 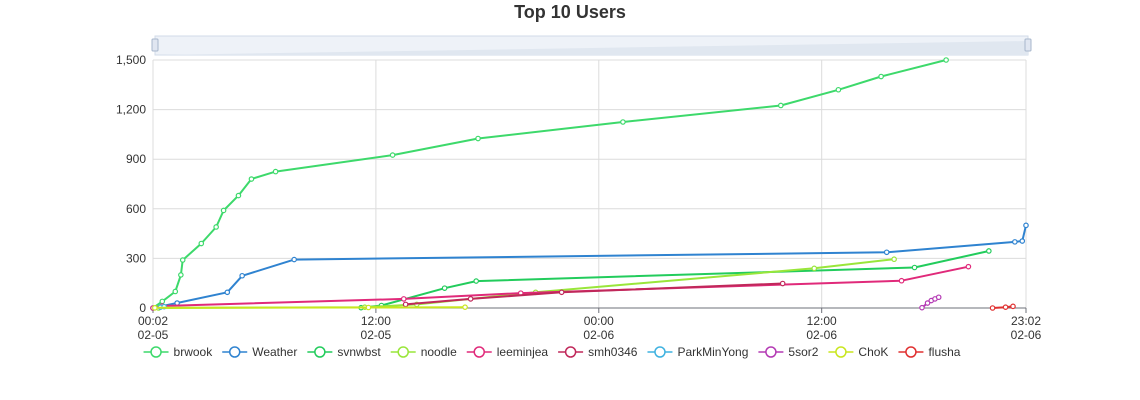 I want to click on datazoom-slider, so click(x=591, y=45).